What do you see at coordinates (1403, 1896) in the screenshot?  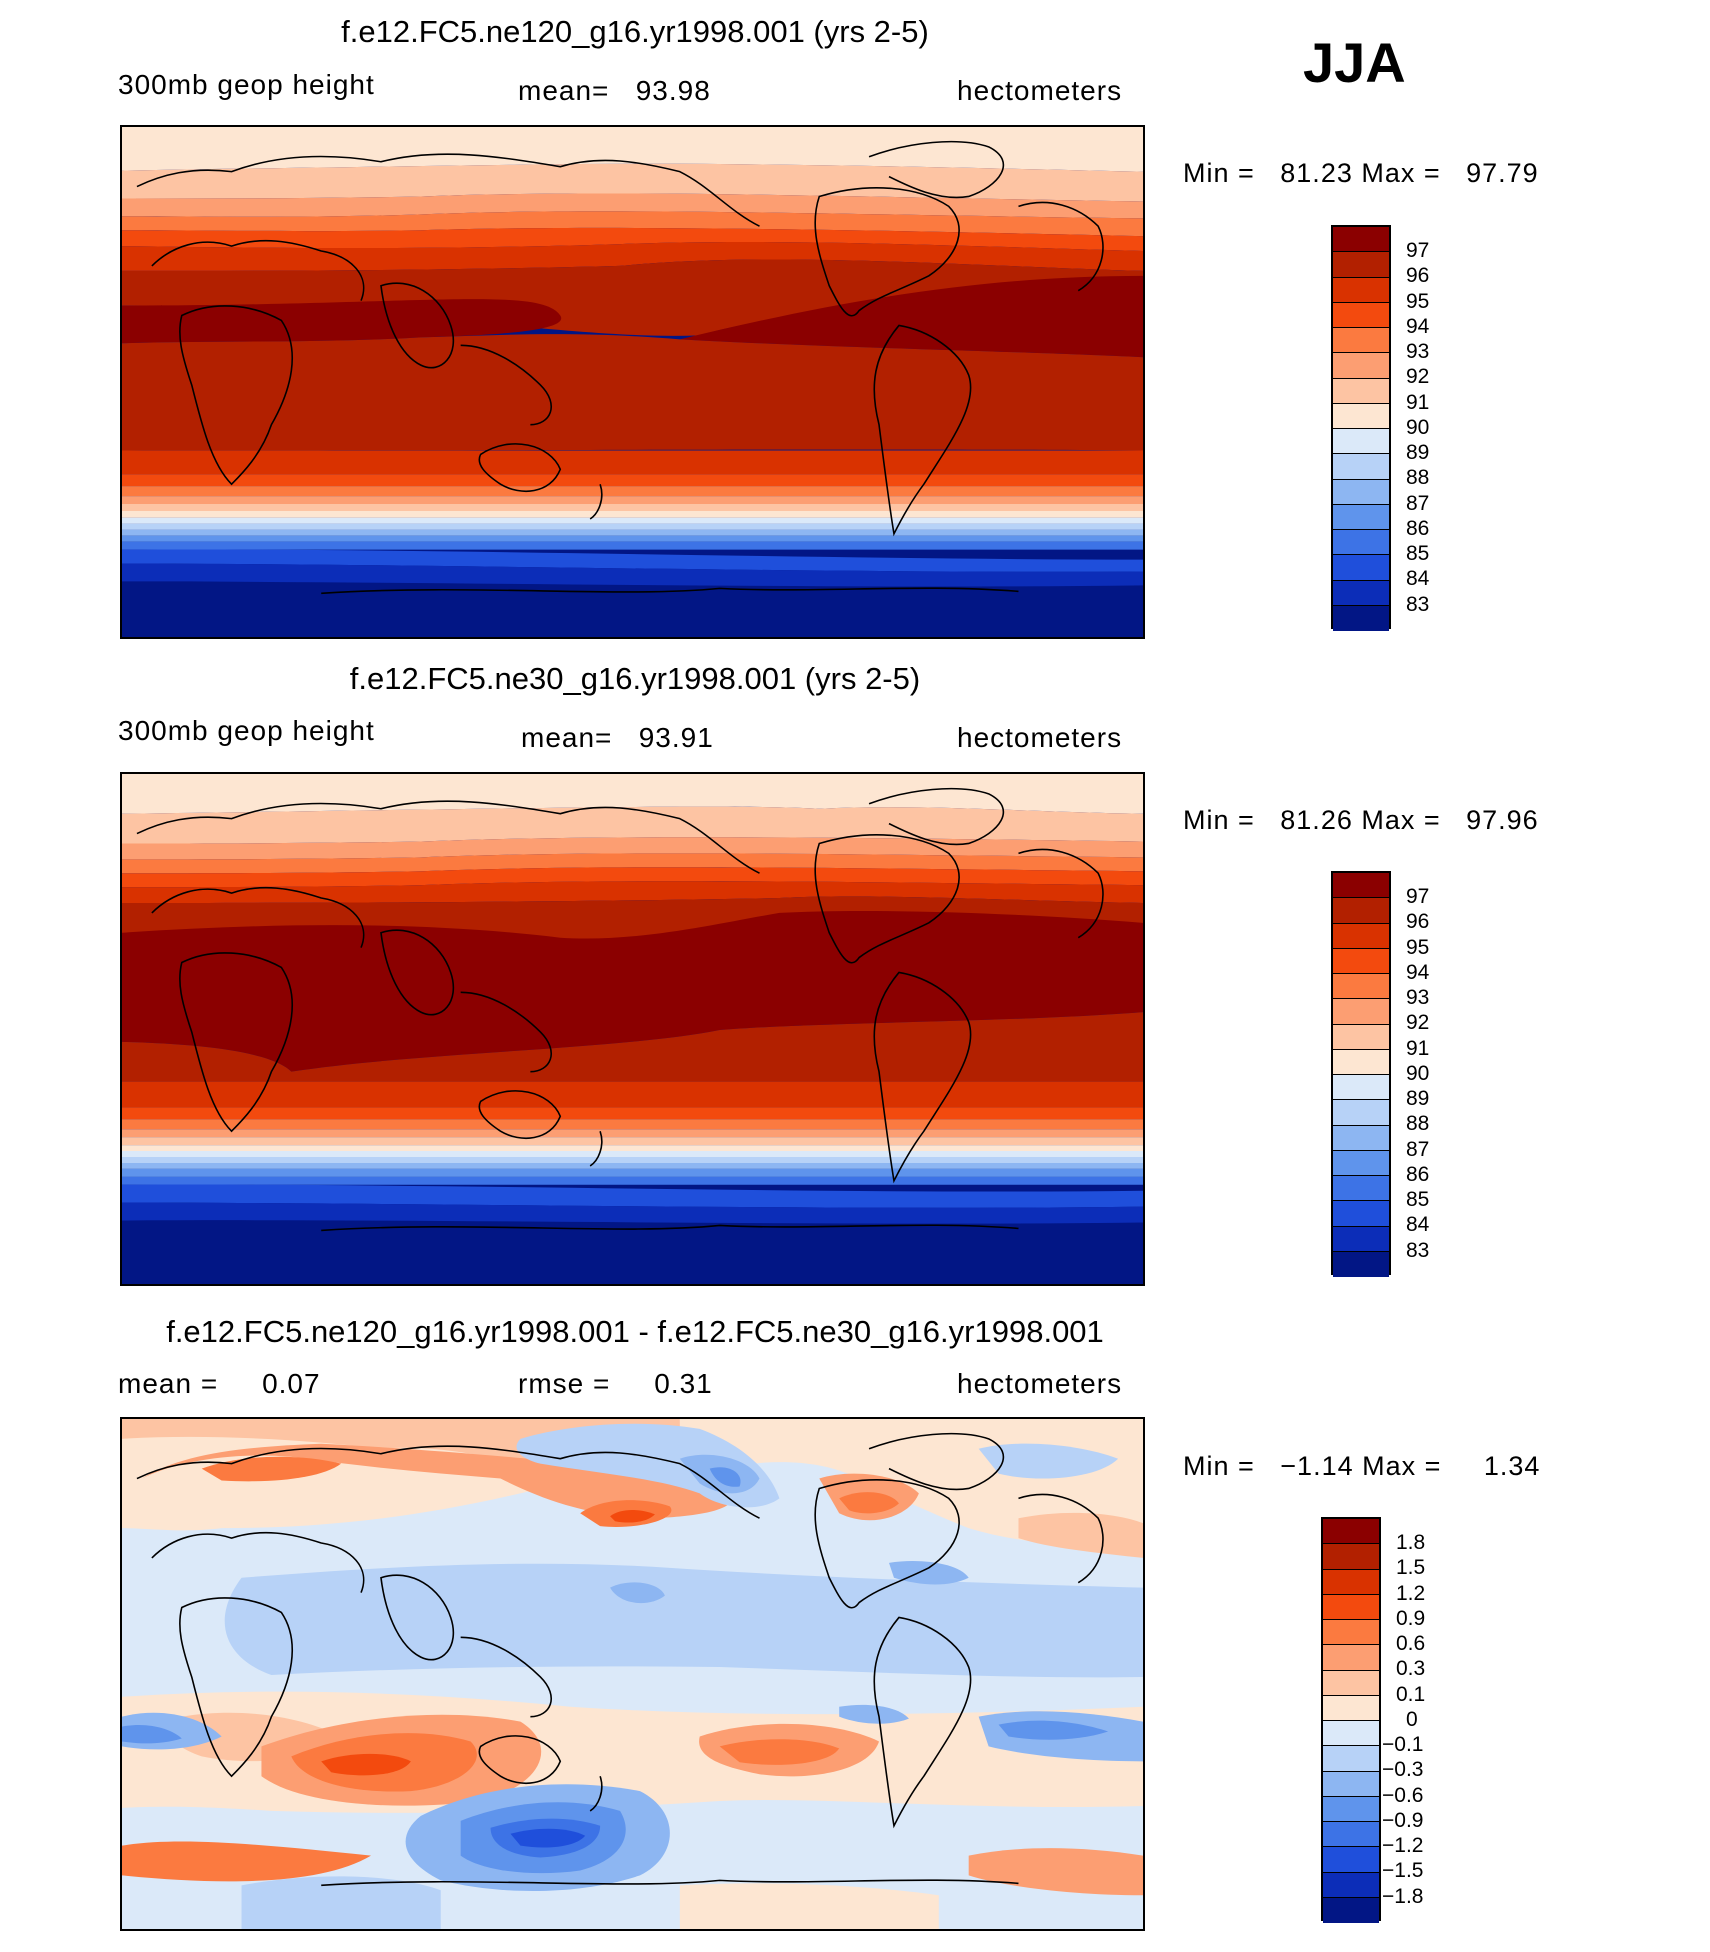 I see `colorbar-label: −1.8` at bounding box center [1403, 1896].